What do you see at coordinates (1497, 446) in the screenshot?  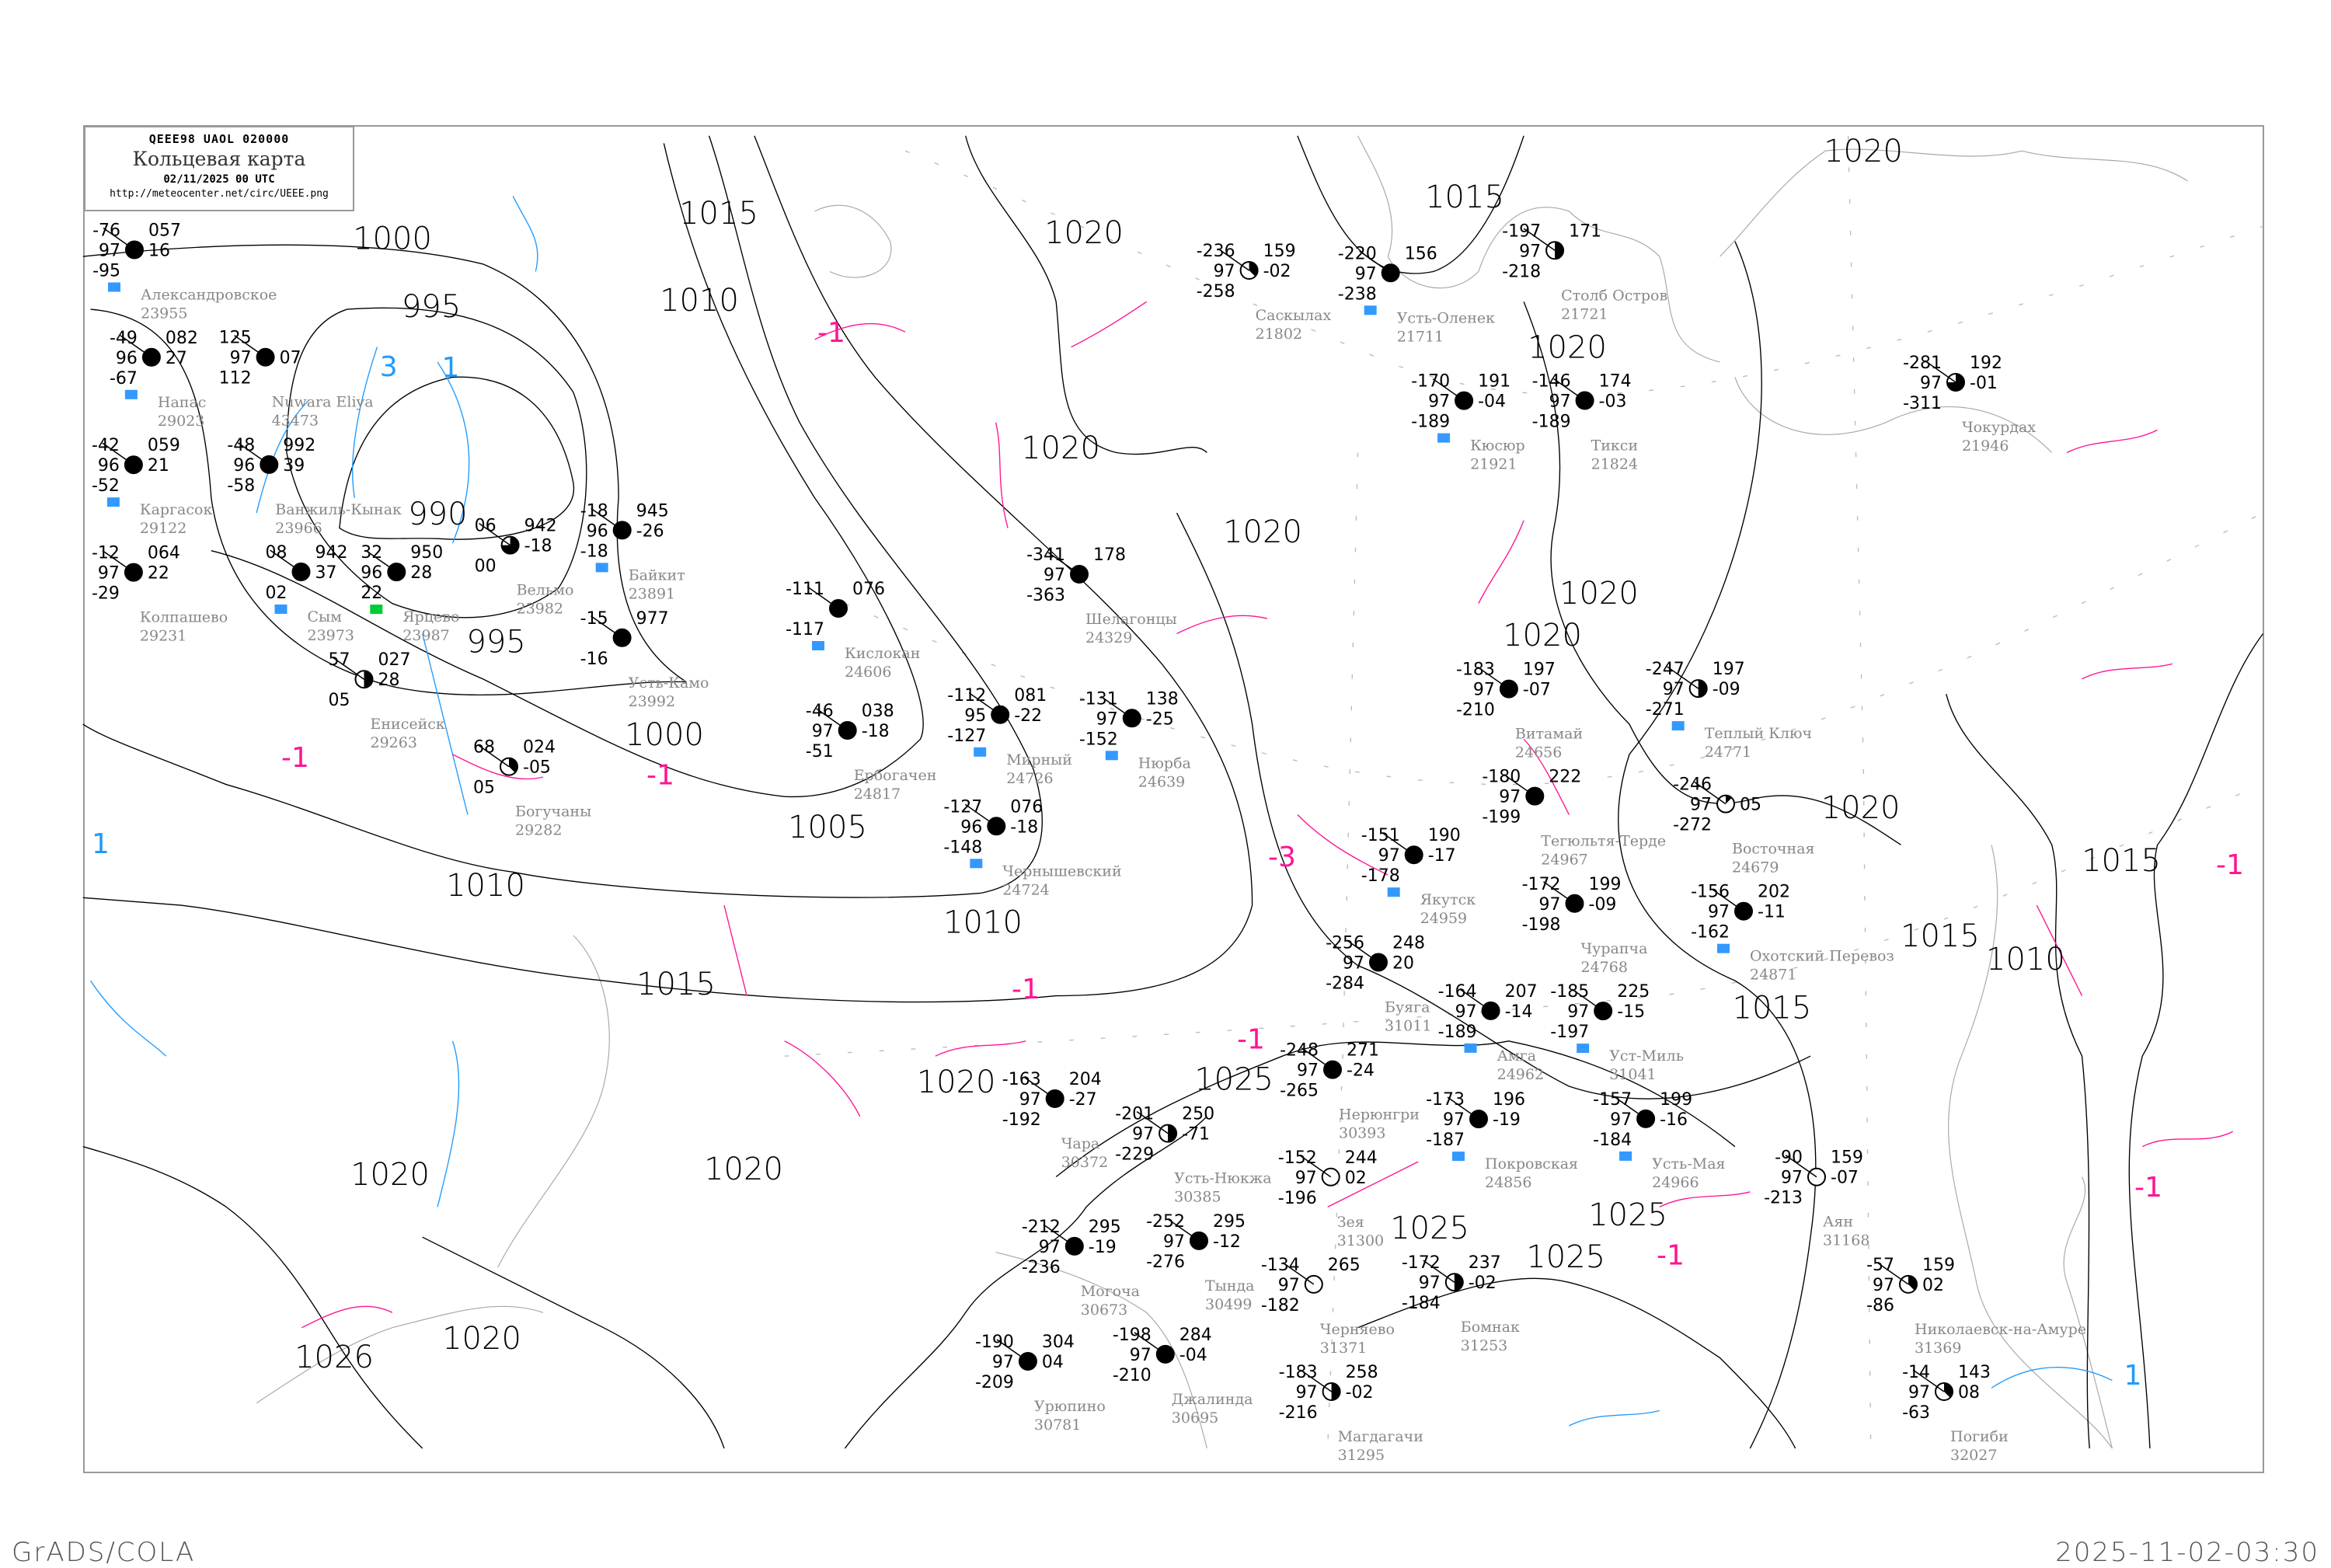 I see `station-name: Кюсюр` at bounding box center [1497, 446].